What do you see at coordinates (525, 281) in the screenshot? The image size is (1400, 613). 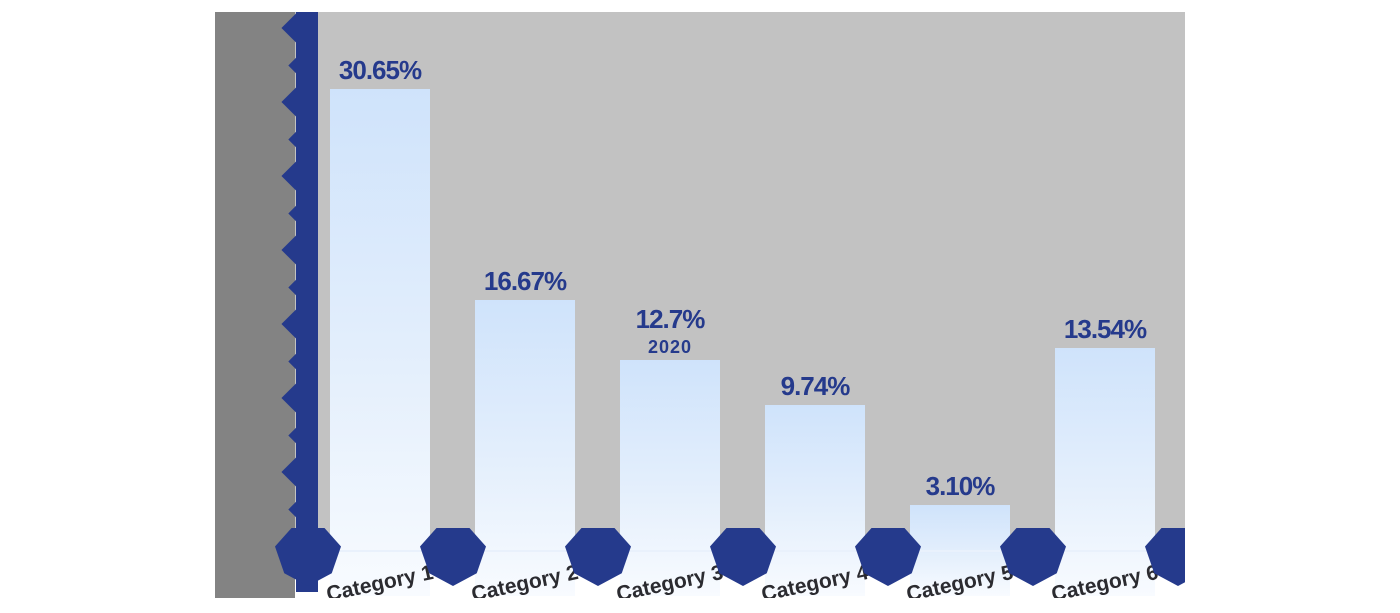 I see `bar-value-label: 16.67%` at bounding box center [525, 281].